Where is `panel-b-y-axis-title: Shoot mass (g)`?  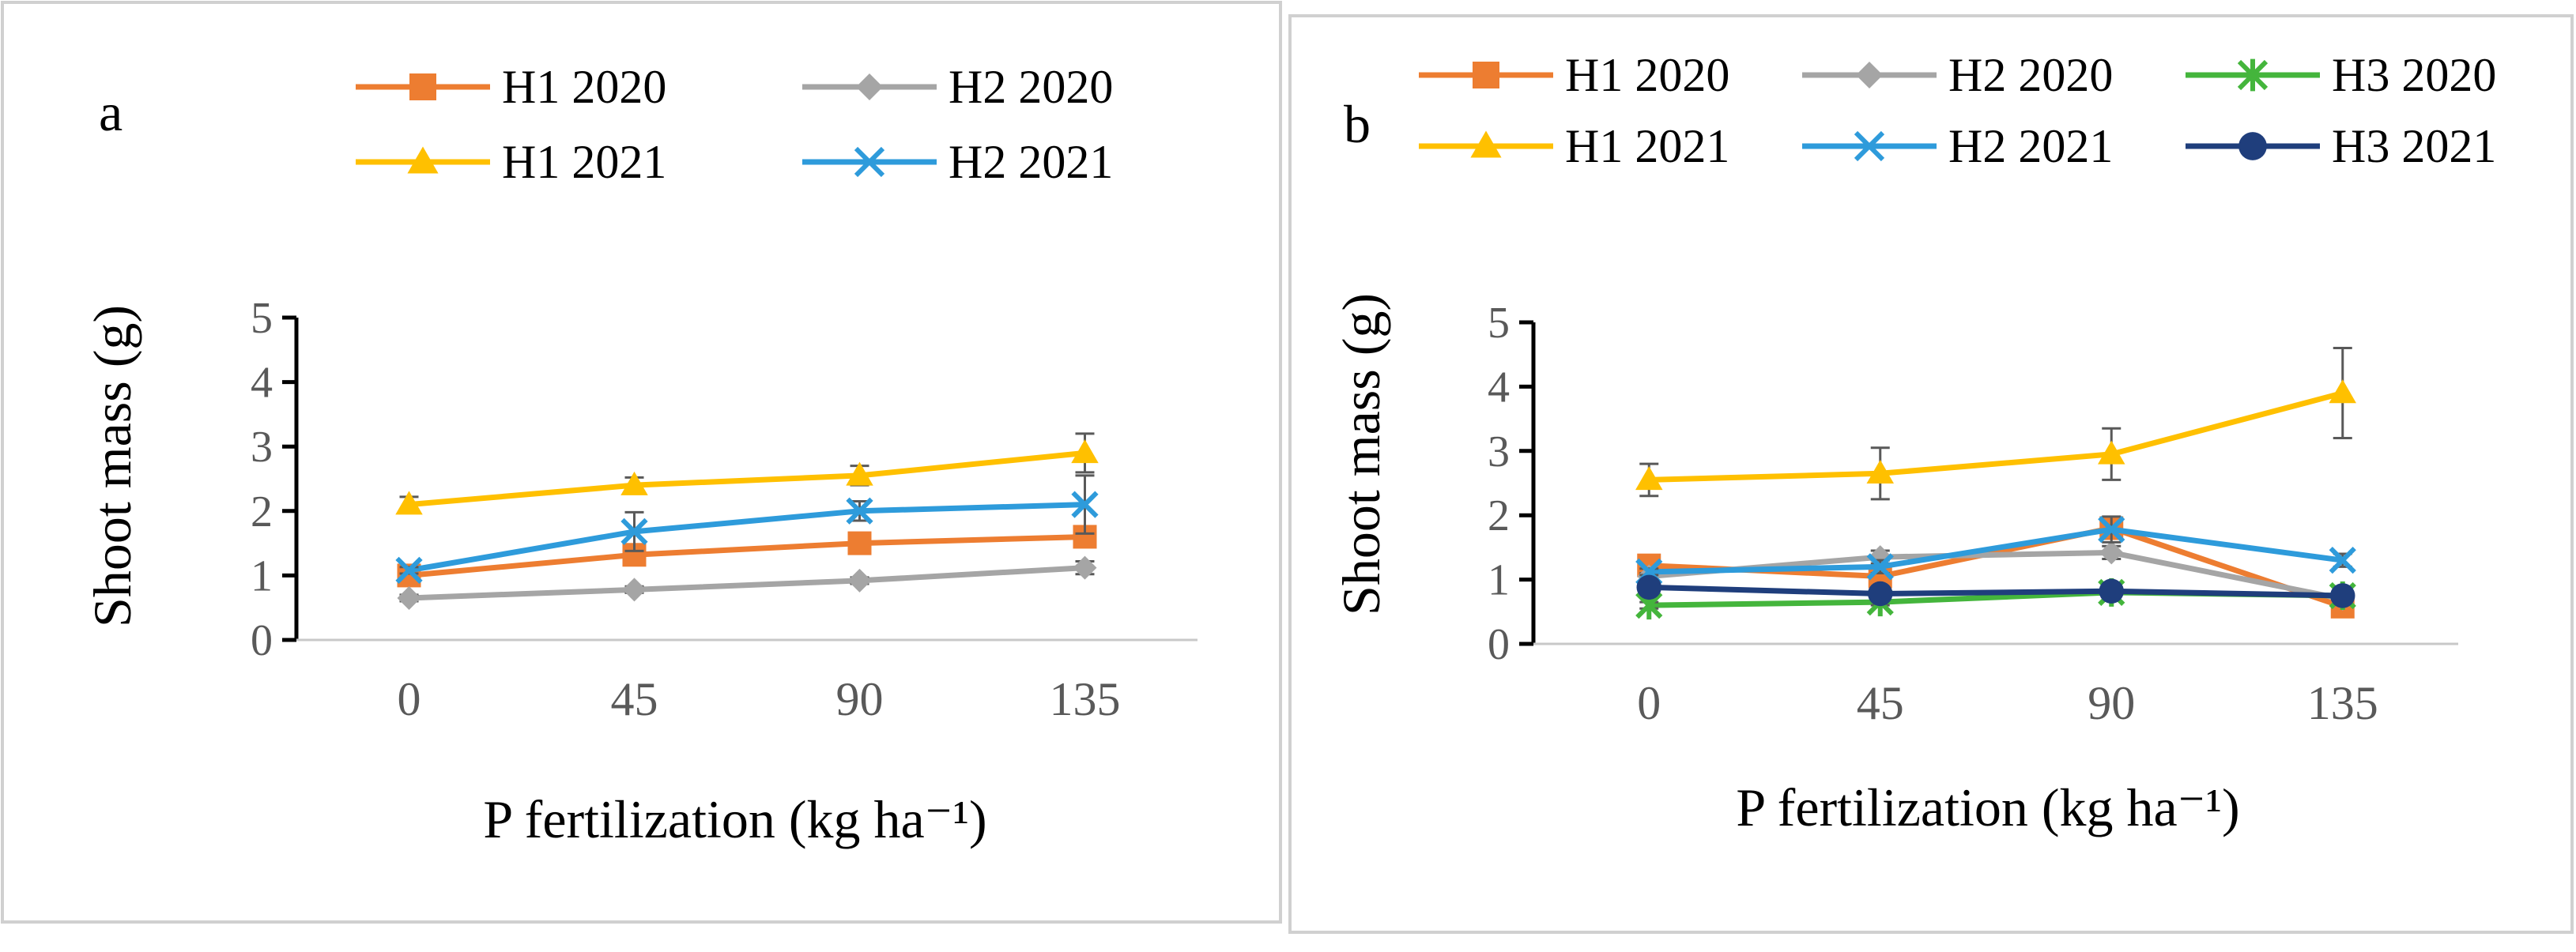
panel-b-y-axis-title: Shoot mass (g) is located at coordinates (1361, 454).